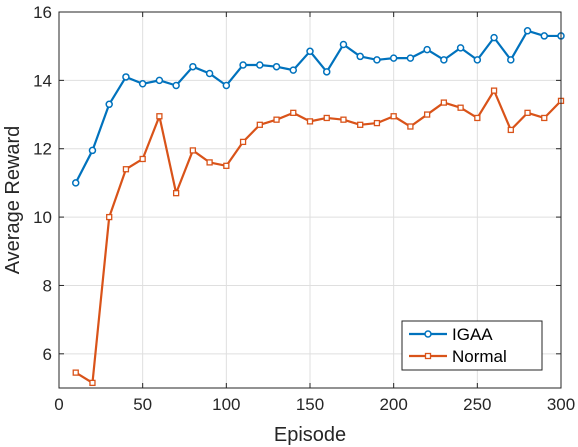 The width and height of the screenshot is (578, 447). Describe the element at coordinates (13, 200) in the screenshot. I see `y-axis-label: Average Reward` at that location.